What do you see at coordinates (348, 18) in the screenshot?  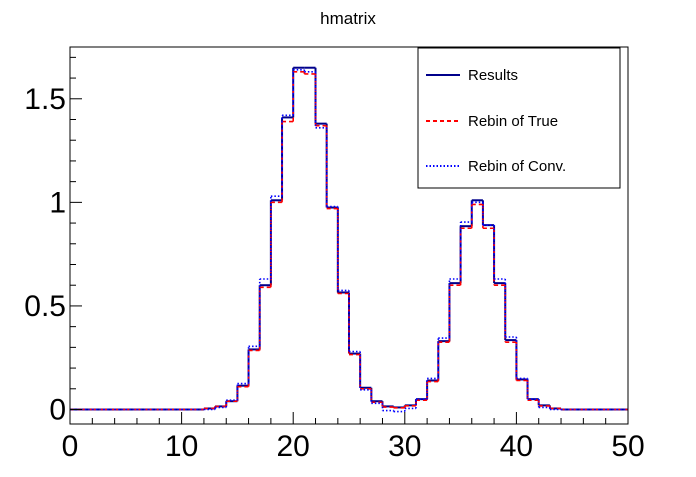 I see `chart-title: hmatrix` at bounding box center [348, 18].